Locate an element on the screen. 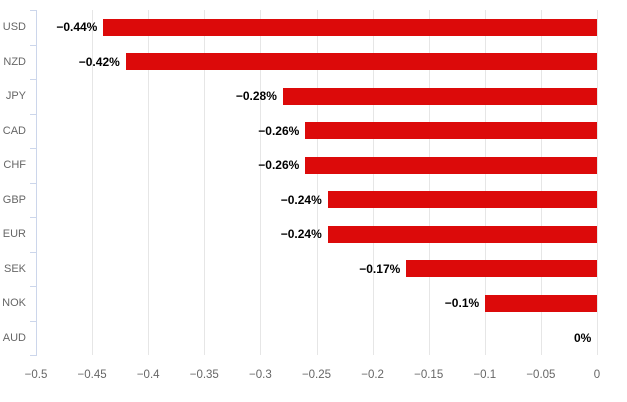 This screenshot has width=627, height=402. x-axis-tick-label: −0.35 is located at coordinates (204, 375).